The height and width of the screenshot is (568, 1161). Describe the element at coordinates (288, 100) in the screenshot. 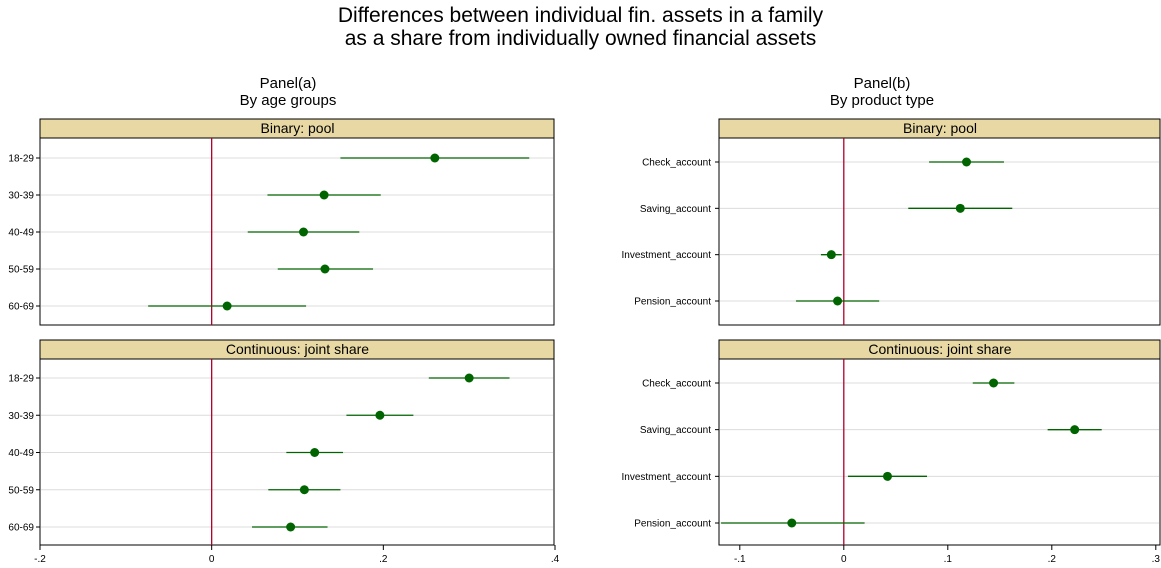

I see `chart-subtitle: By age groups` at that location.